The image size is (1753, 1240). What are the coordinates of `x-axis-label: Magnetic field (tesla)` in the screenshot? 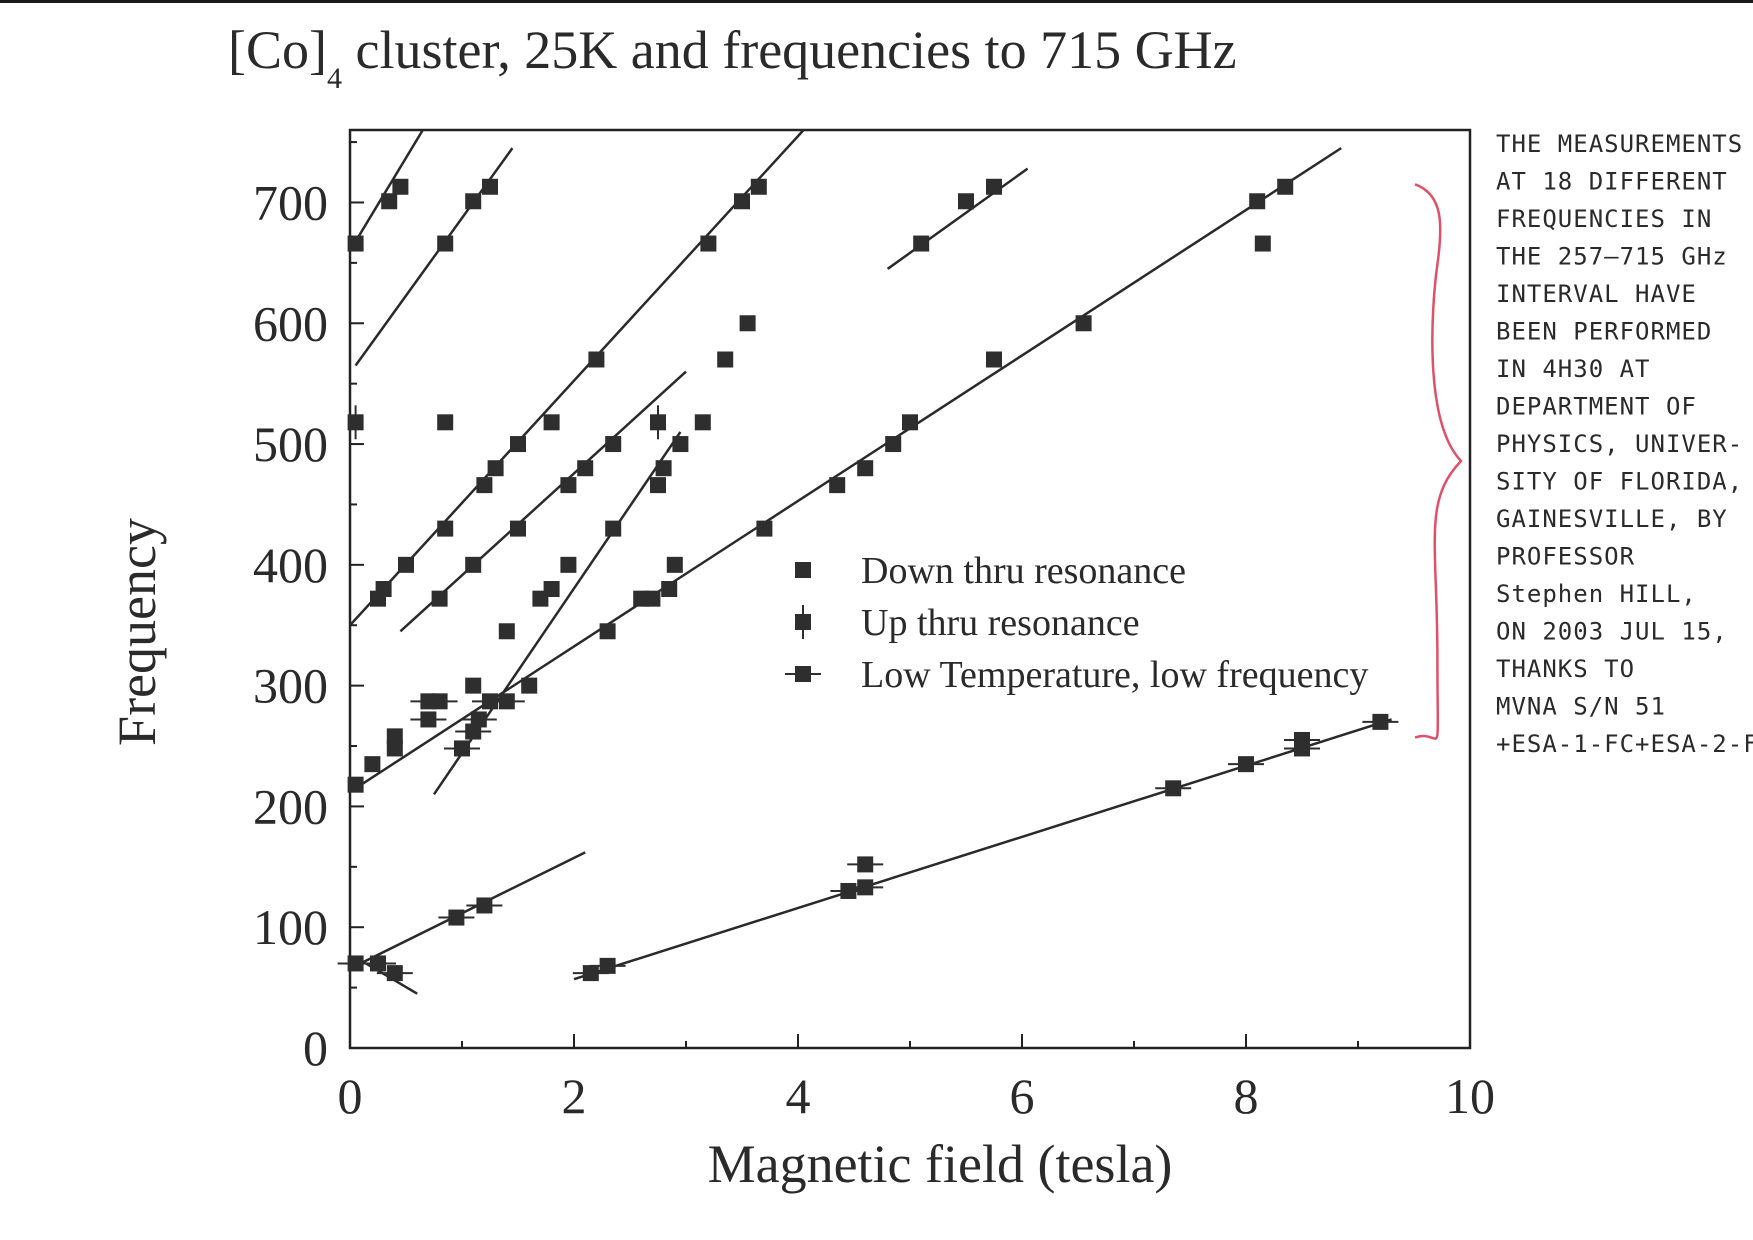 It's located at (940, 1164).